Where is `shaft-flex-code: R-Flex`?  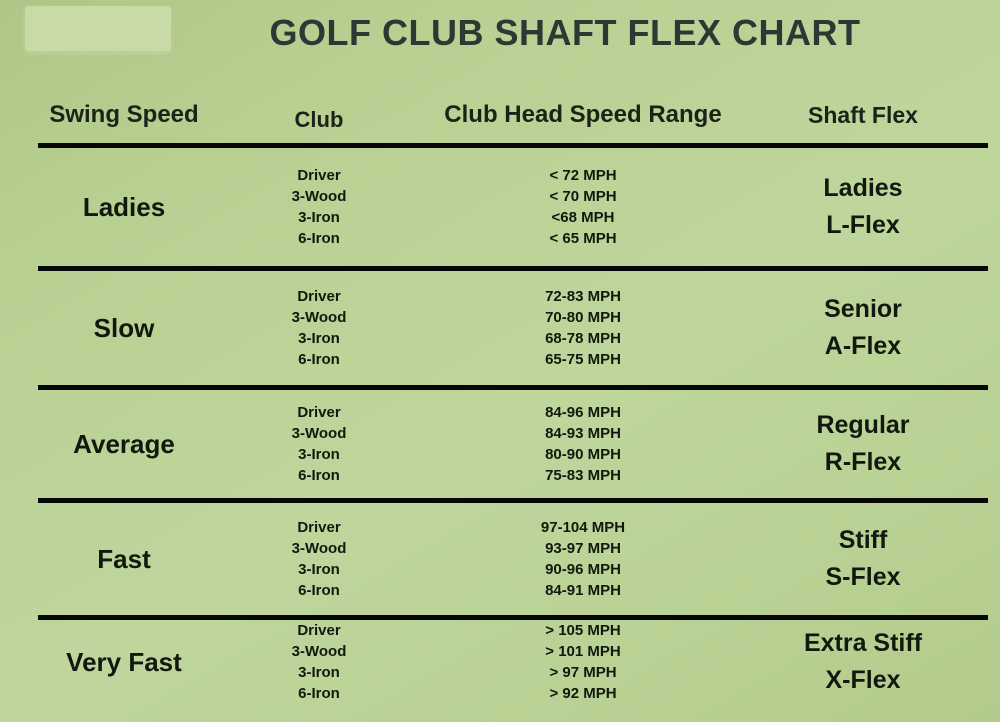
shaft-flex-code: R-Flex is located at coordinates (863, 462).